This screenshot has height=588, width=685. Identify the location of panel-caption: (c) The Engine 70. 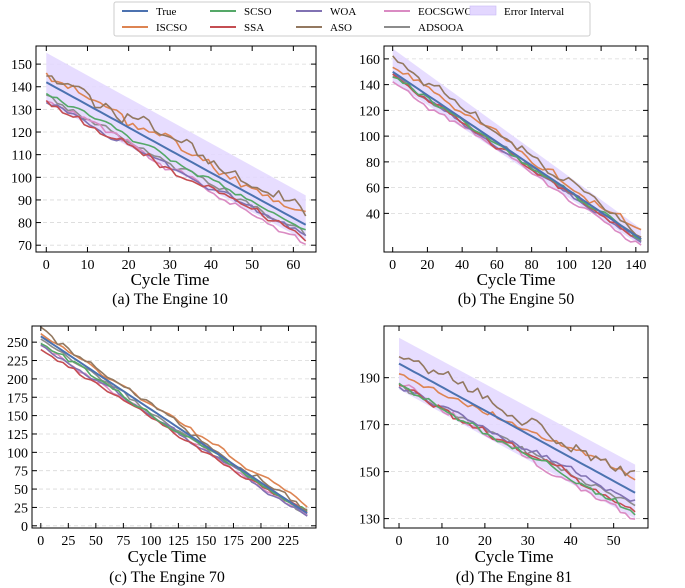
(167, 577).